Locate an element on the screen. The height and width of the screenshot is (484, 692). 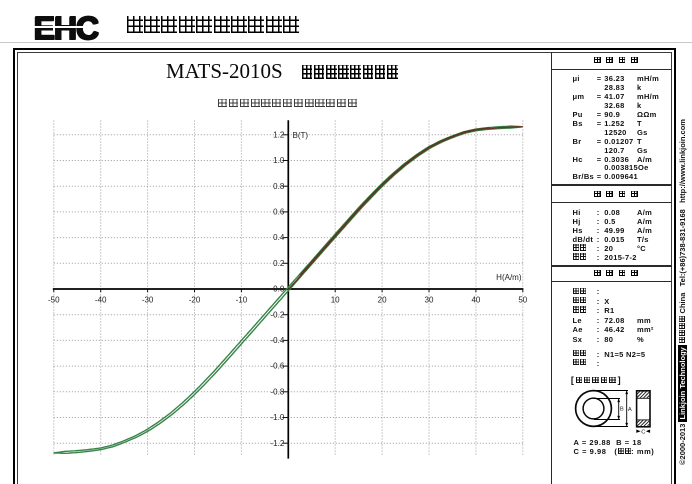
svg-text: -0.2 is located at coordinates (278, 314).